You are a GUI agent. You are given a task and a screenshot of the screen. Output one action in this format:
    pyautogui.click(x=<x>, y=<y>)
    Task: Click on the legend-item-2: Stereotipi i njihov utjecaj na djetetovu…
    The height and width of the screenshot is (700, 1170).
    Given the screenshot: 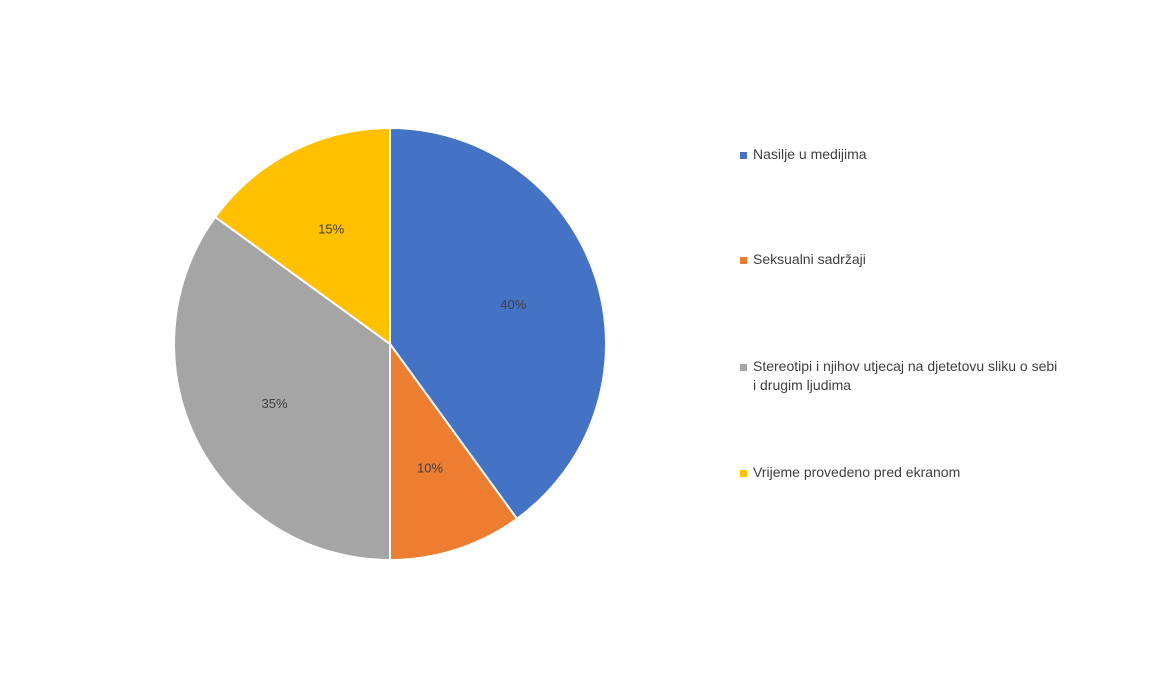 What is the action you would take?
    pyautogui.click(x=900, y=376)
    